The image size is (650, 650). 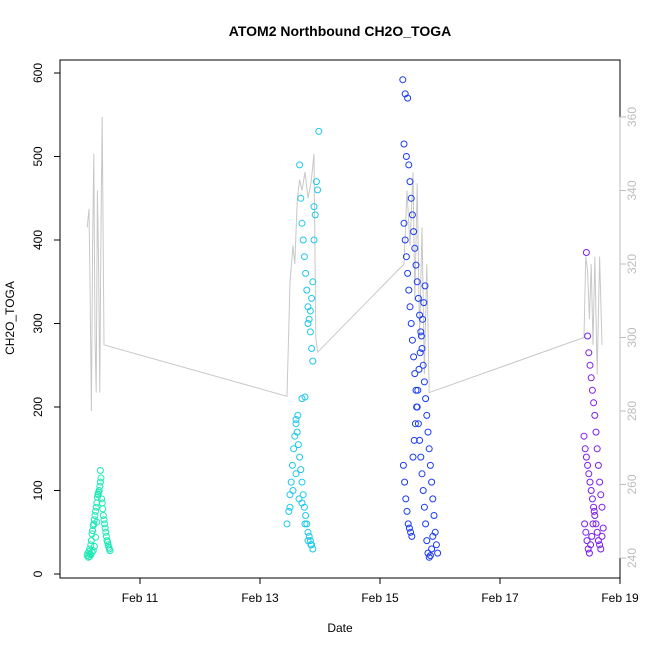 I want to click on y-tick-label: 500, so click(x=38, y=156).